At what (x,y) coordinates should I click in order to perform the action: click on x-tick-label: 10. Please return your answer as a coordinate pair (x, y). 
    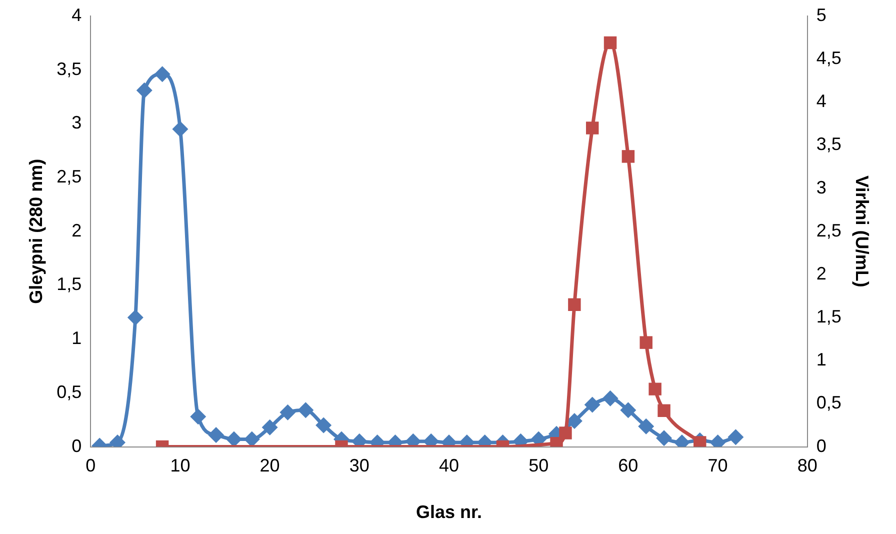
    Looking at the image, I should click on (180, 466).